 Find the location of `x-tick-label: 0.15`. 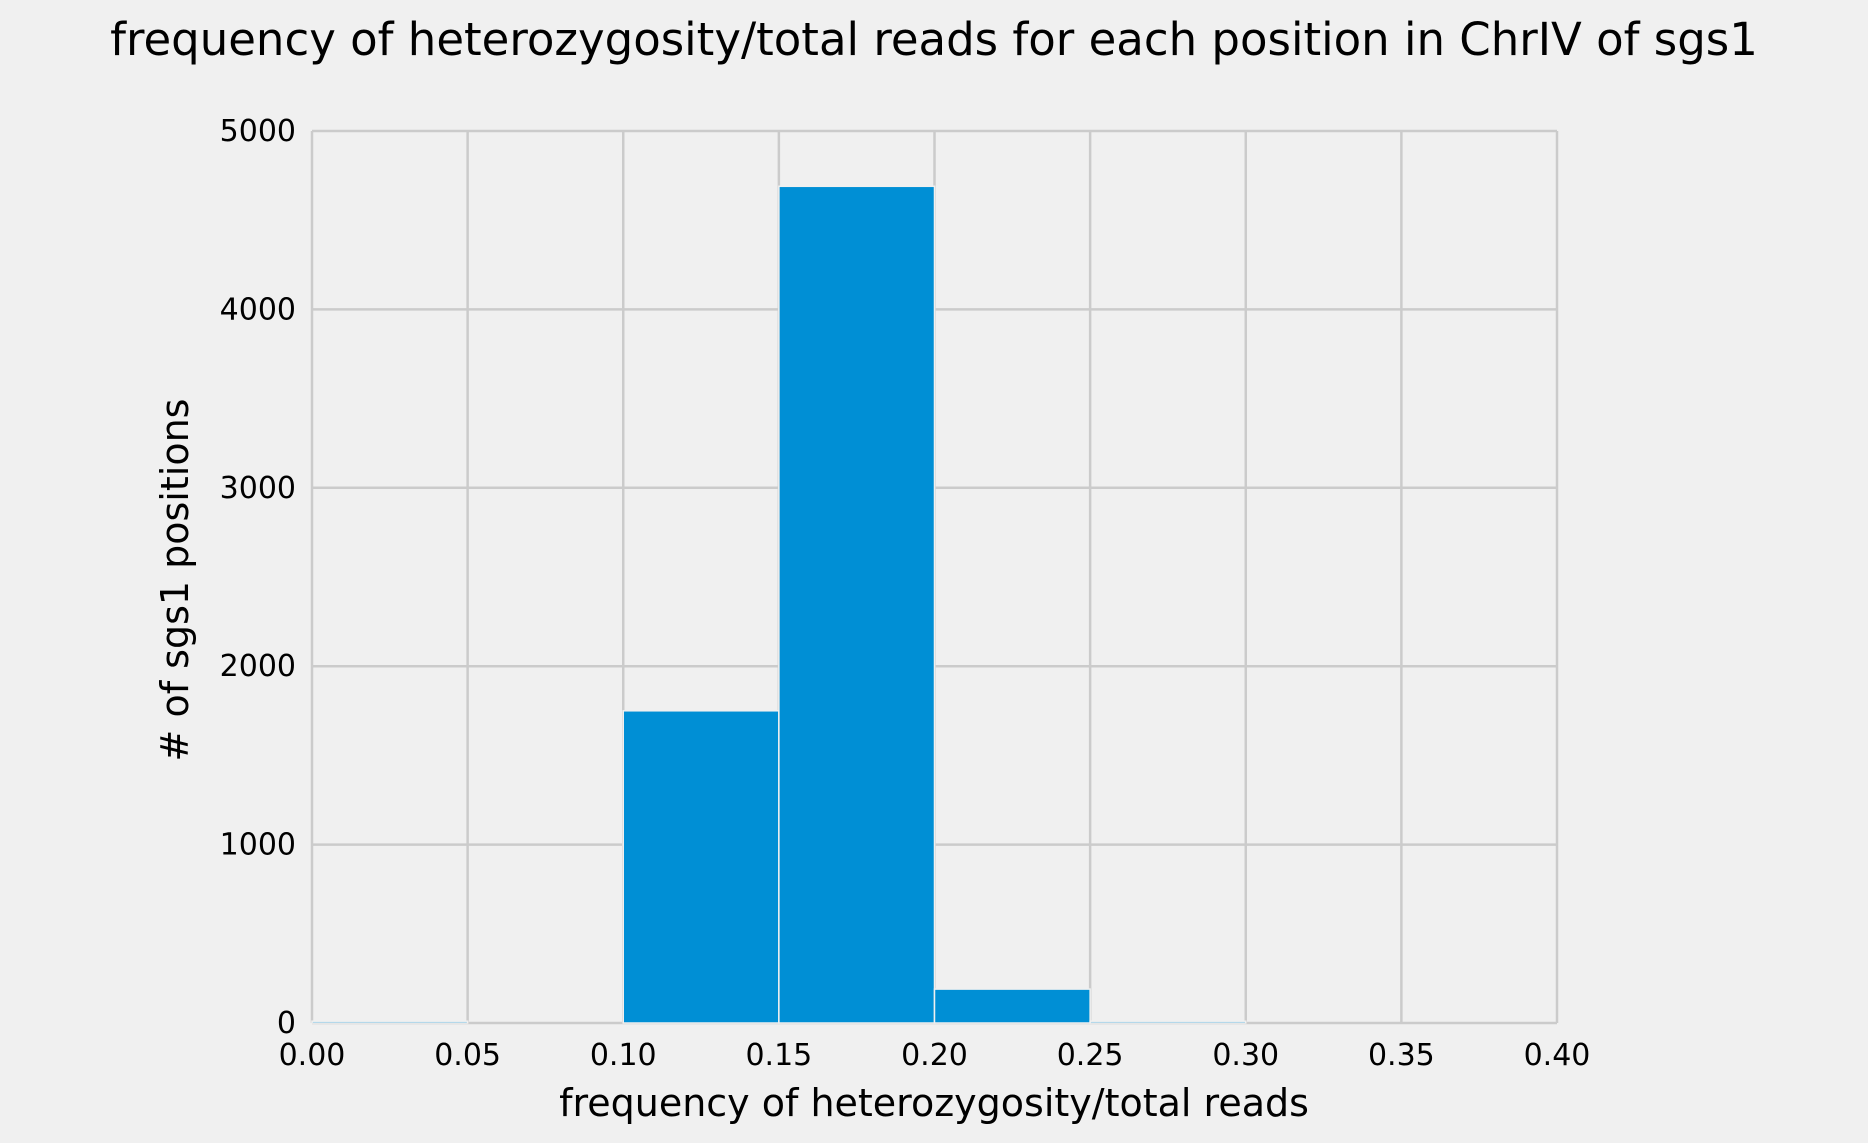

x-tick-label: 0.15 is located at coordinates (778, 1055).